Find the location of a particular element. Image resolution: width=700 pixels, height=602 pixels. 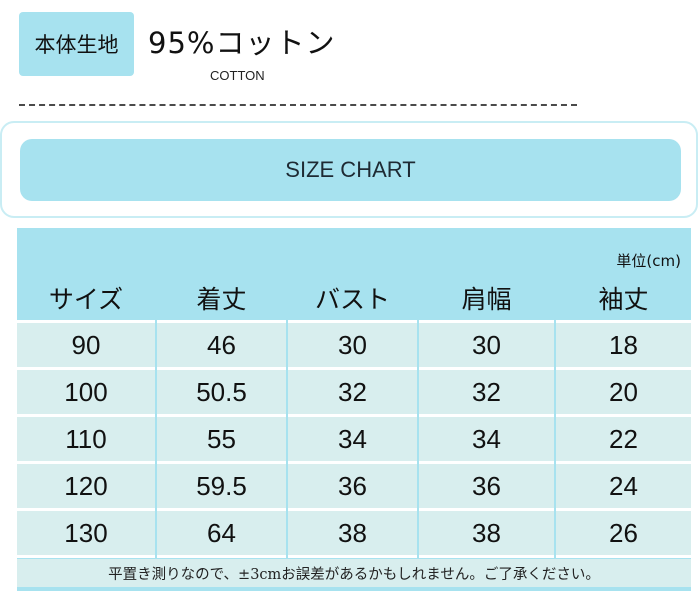

measurement-note: 平置き測りなので、±3cmお誤差があるかもしれません。ご了承ください。 is located at coordinates (354, 573).